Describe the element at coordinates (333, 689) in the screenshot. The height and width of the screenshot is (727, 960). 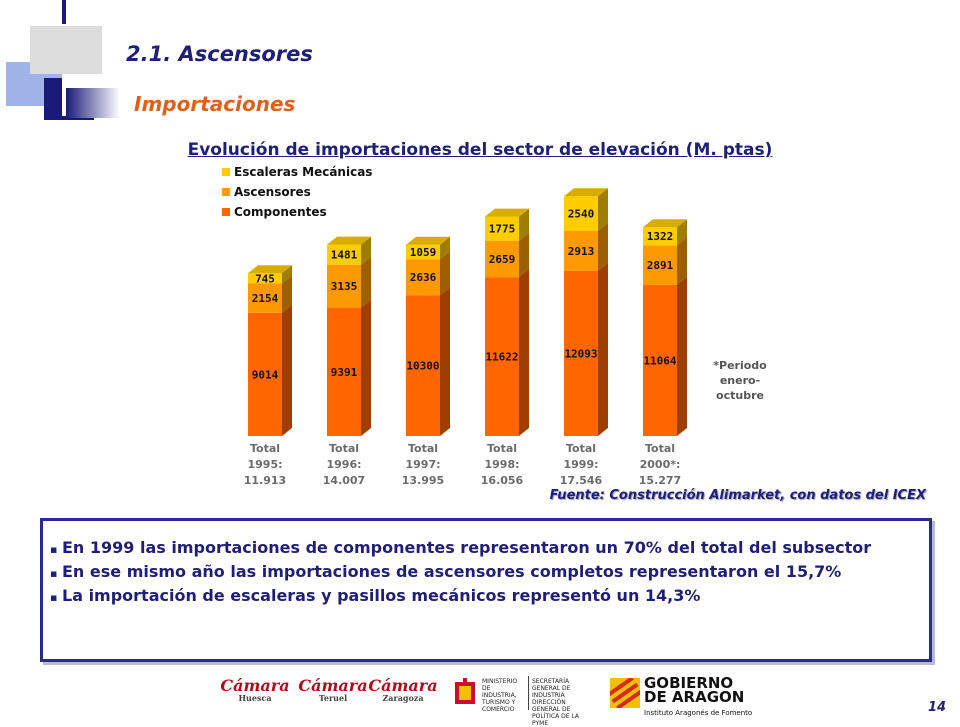
I see `camara-teruel-logo: Cámara Teruel` at that location.